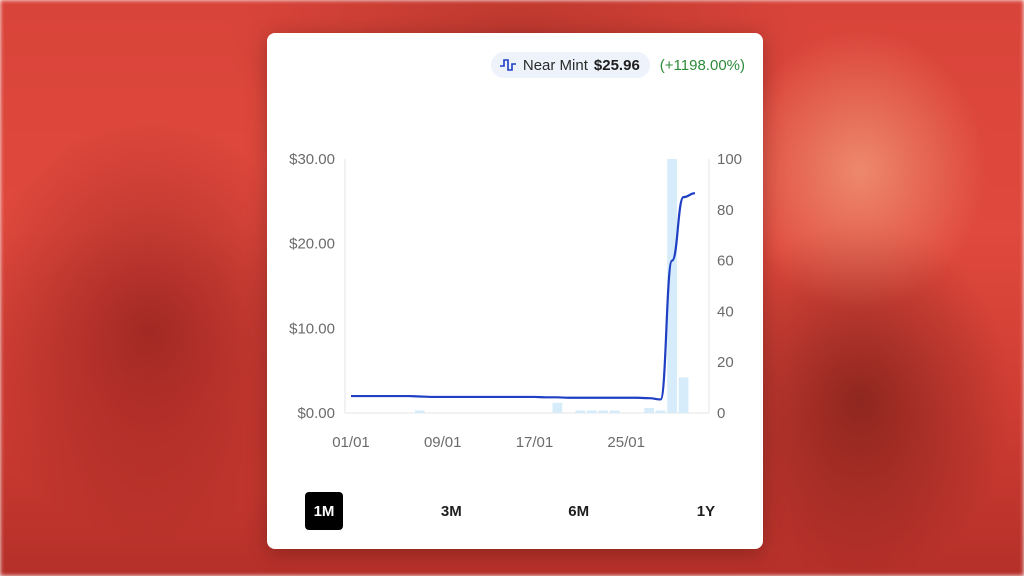 This screenshot has width=1024, height=576. Describe the element at coordinates (312, 244) in the screenshot. I see `y-left-tick-label: $20.00` at that location.